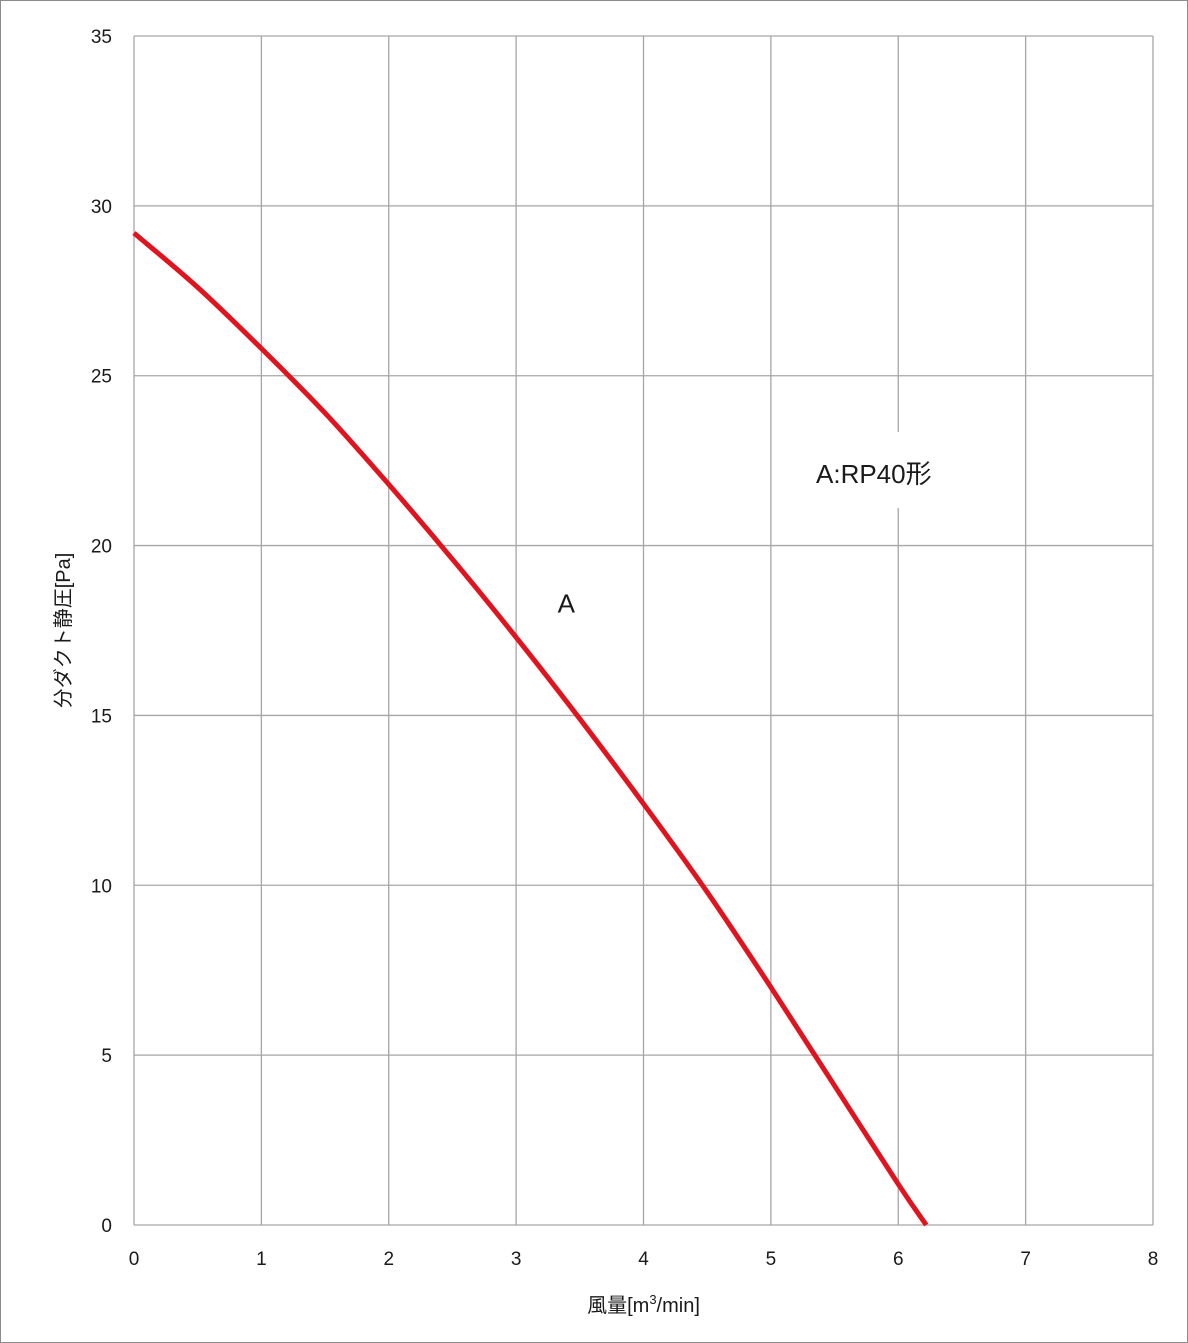 Image resolution: width=1188 pixels, height=1343 pixels. Describe the element at coordinates (874, 474) in the screenshot. I see `legend-text: A:RP40形` at that location.